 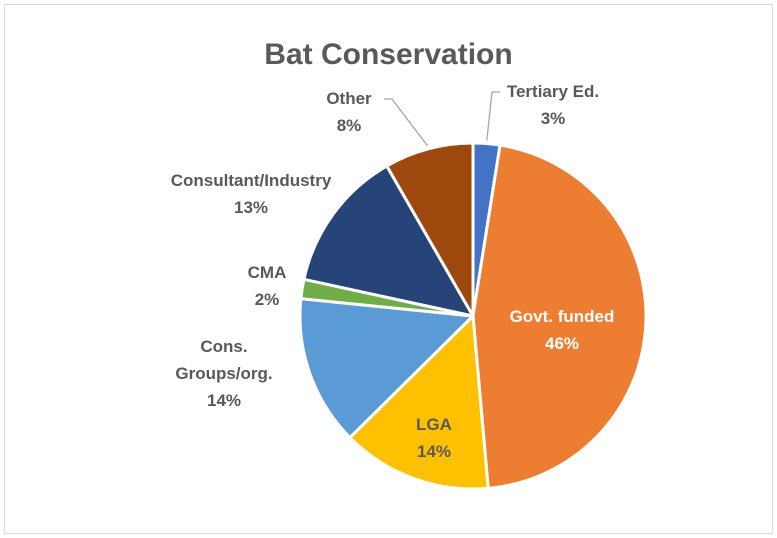 I want to click on pie-slice-other, so click(x=430, y=229).